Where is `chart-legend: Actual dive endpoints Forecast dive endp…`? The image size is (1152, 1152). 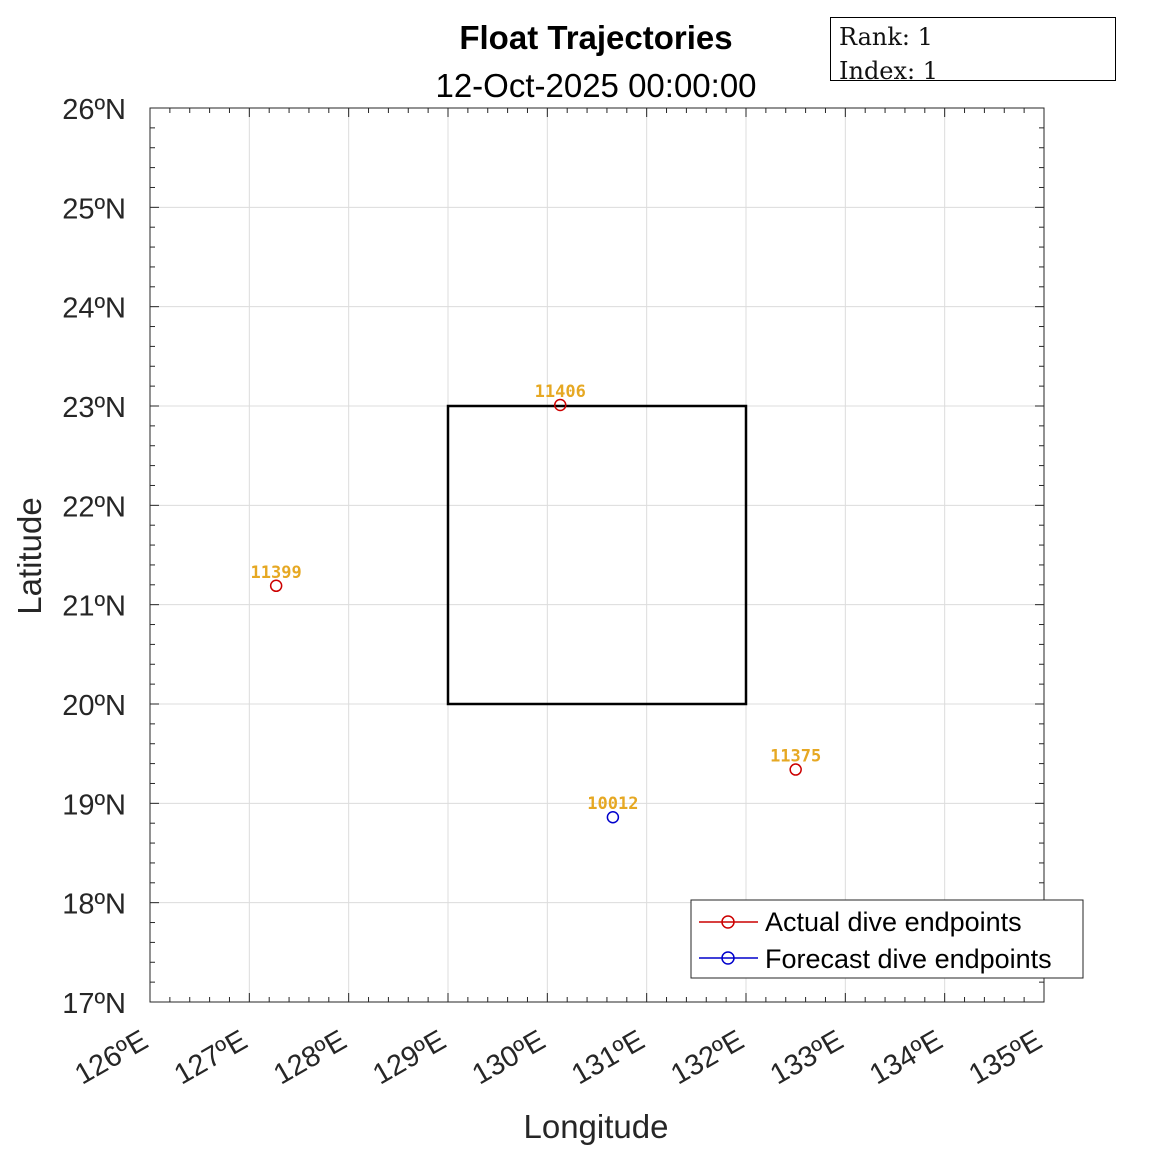 chart-legend: Actual dive endpoints Forecast dive endp… is located at coordinates (887, 939).